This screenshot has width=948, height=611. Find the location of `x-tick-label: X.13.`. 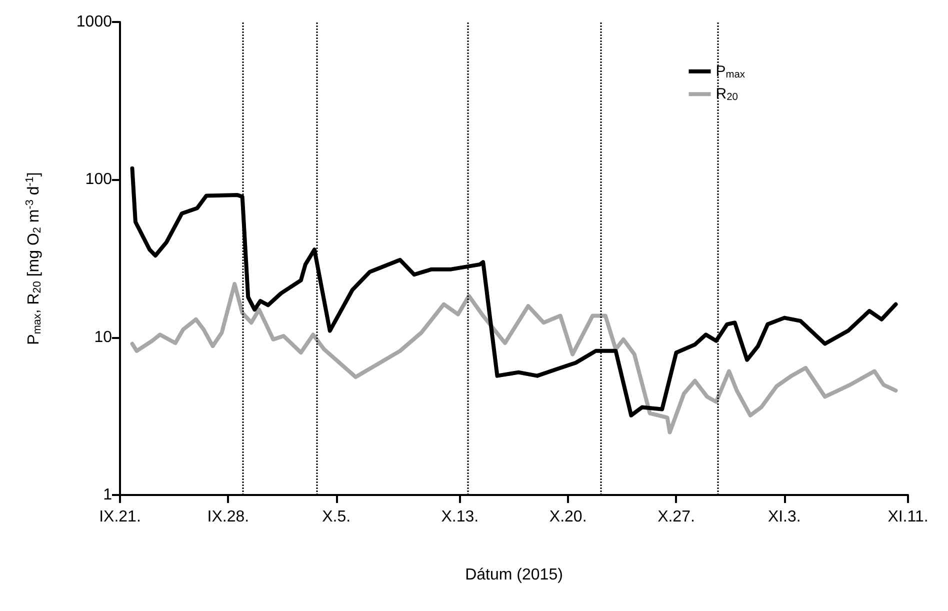

x-tick-label: X.13. is located at coordinates (460, 517).